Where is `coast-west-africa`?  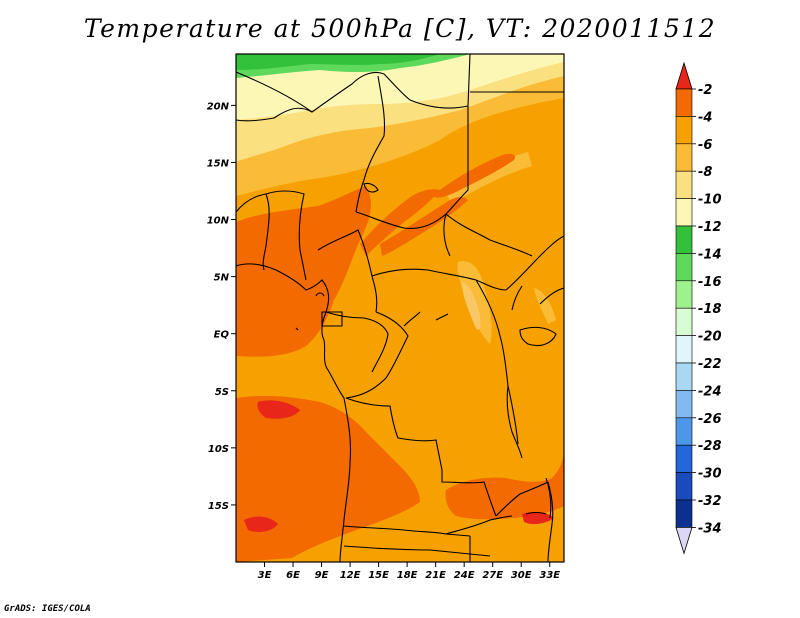 coast-west-africa is located at coordinates (294, 412).